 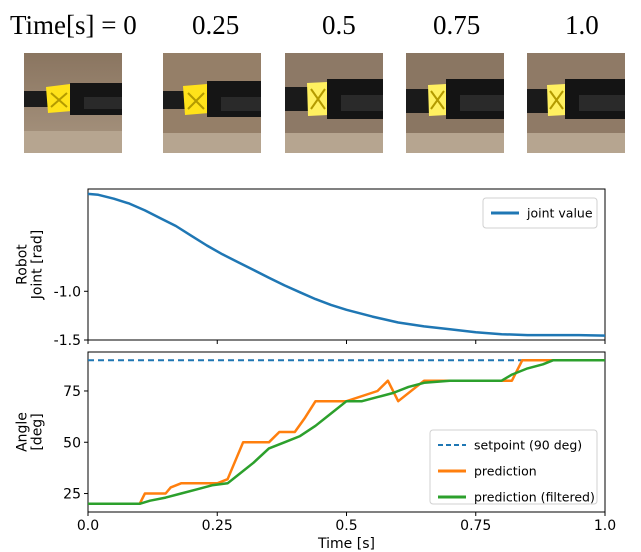 I want to click on x-tick-label: 1.0, so click(x=605, y=526).